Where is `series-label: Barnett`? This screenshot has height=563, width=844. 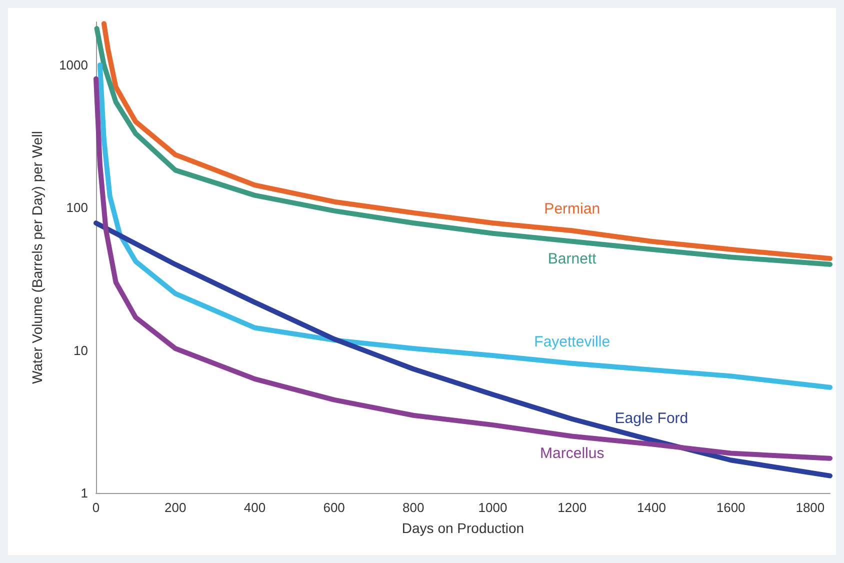 series-label: Barnett is located at coordinates (573, 259).